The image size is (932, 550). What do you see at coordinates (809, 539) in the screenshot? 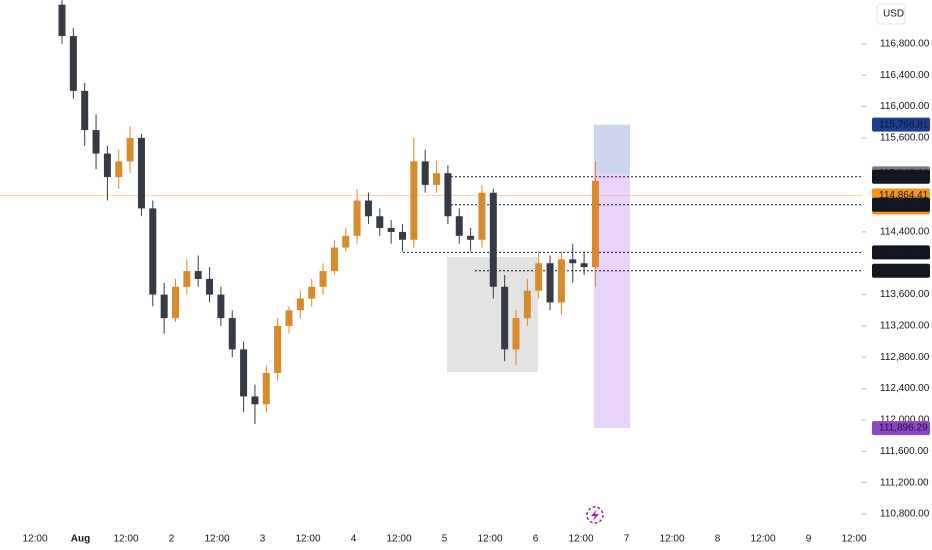
I see `x-tick-label: 9` at bounding box center [809, 539].